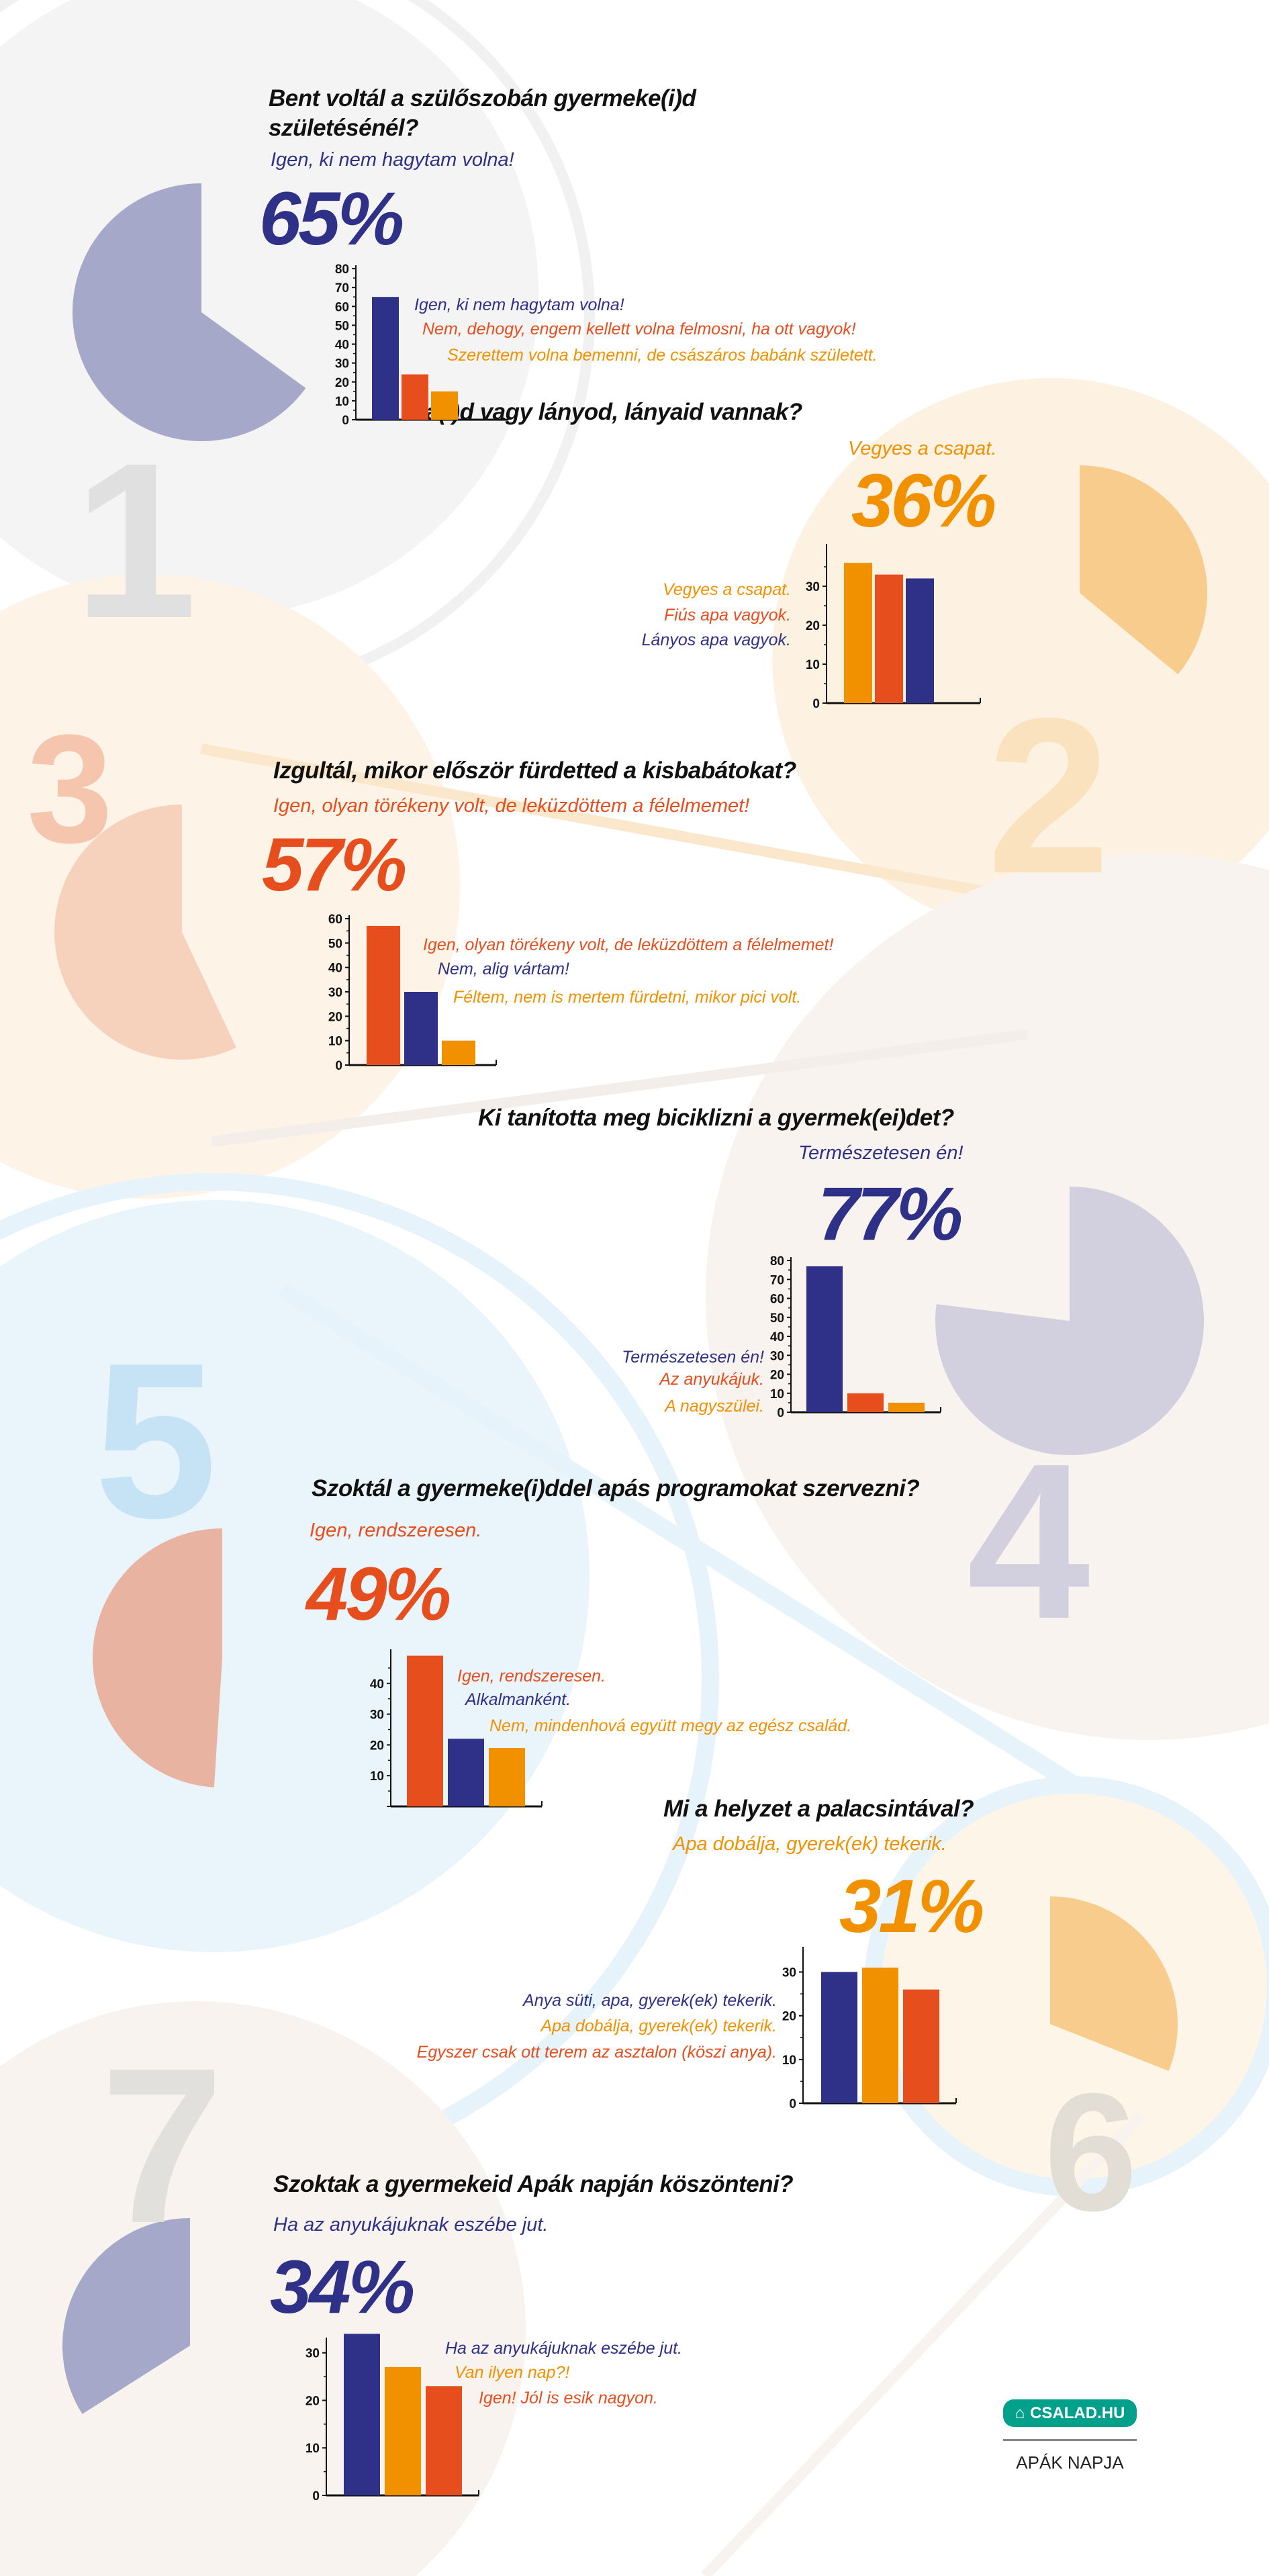 The width and height of the screenshot is (1269, 2576). Describe the element at coordinates (531, 1676) in the screenshot. I see `legend-label: Igen, rendszeresen.` at that location.